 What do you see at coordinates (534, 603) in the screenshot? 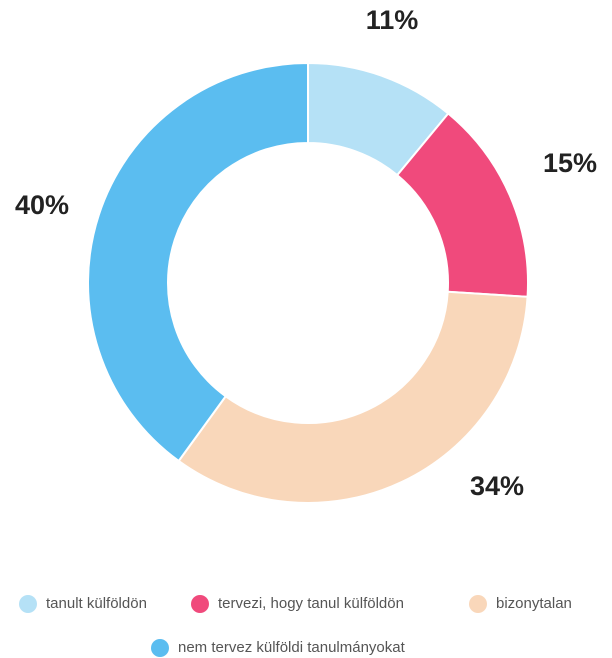
I see `legend-label: bizonytalan` at bounding box center [534, 603].